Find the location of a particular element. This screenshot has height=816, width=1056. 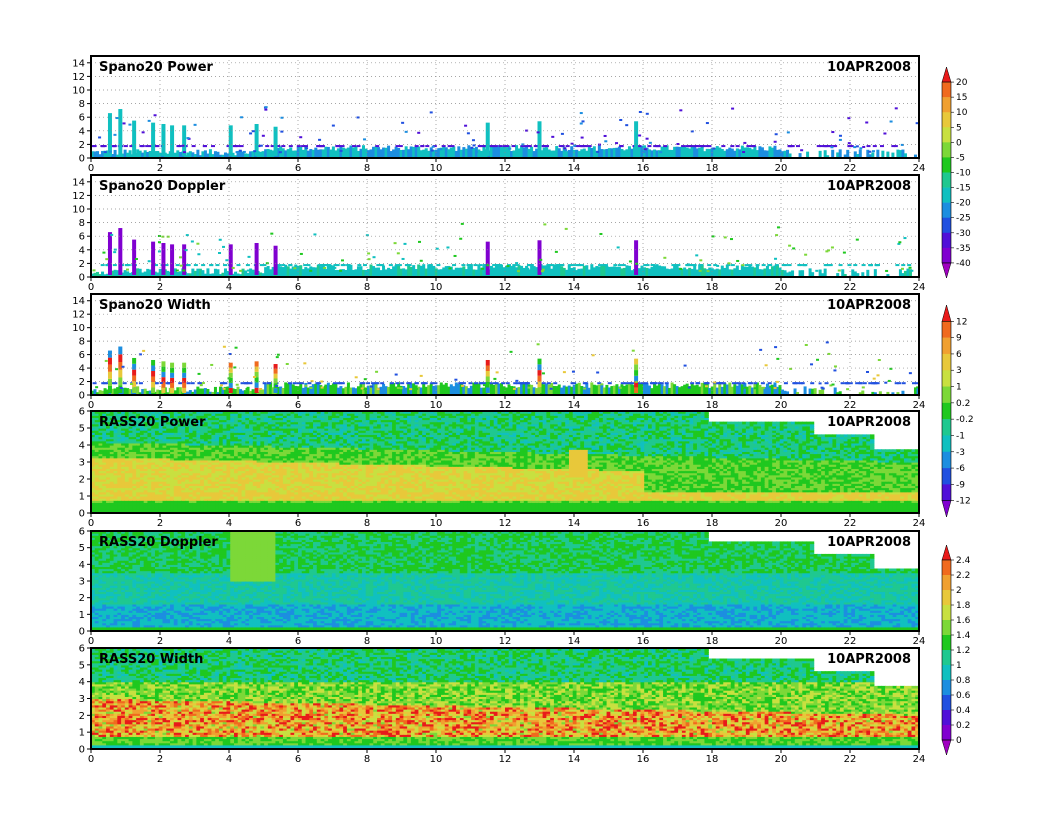

x-tick-label: 14 is located at coordinates (574, 287).